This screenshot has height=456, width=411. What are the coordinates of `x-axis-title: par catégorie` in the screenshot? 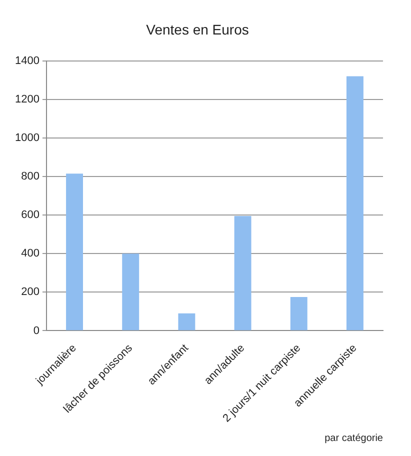 It's located at (354, 438).